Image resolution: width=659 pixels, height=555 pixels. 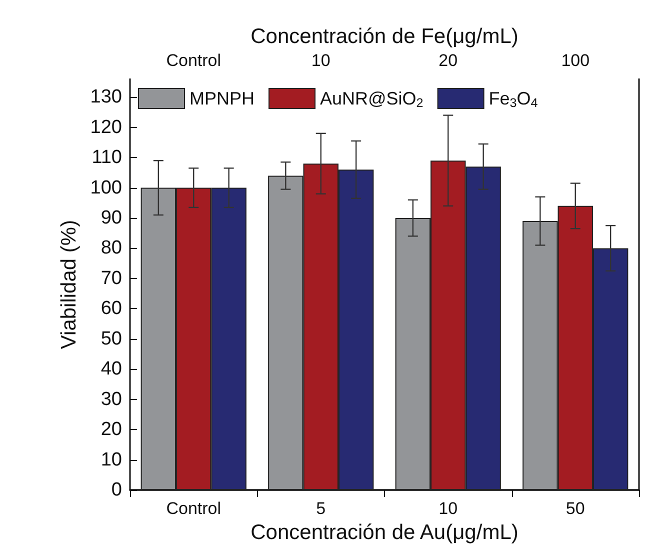 I want to click on y-axis-title: Viabilidad (%), so click(x=68, y=285).